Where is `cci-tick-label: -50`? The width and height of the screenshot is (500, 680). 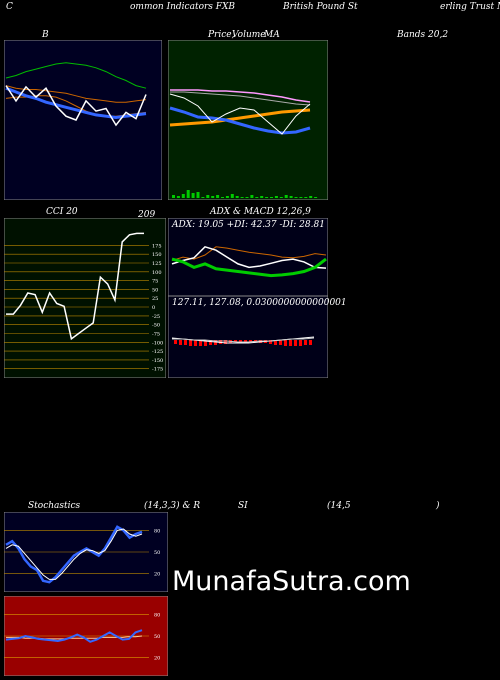 cci-tick-label: -50 is located at coordinates (156, 326).